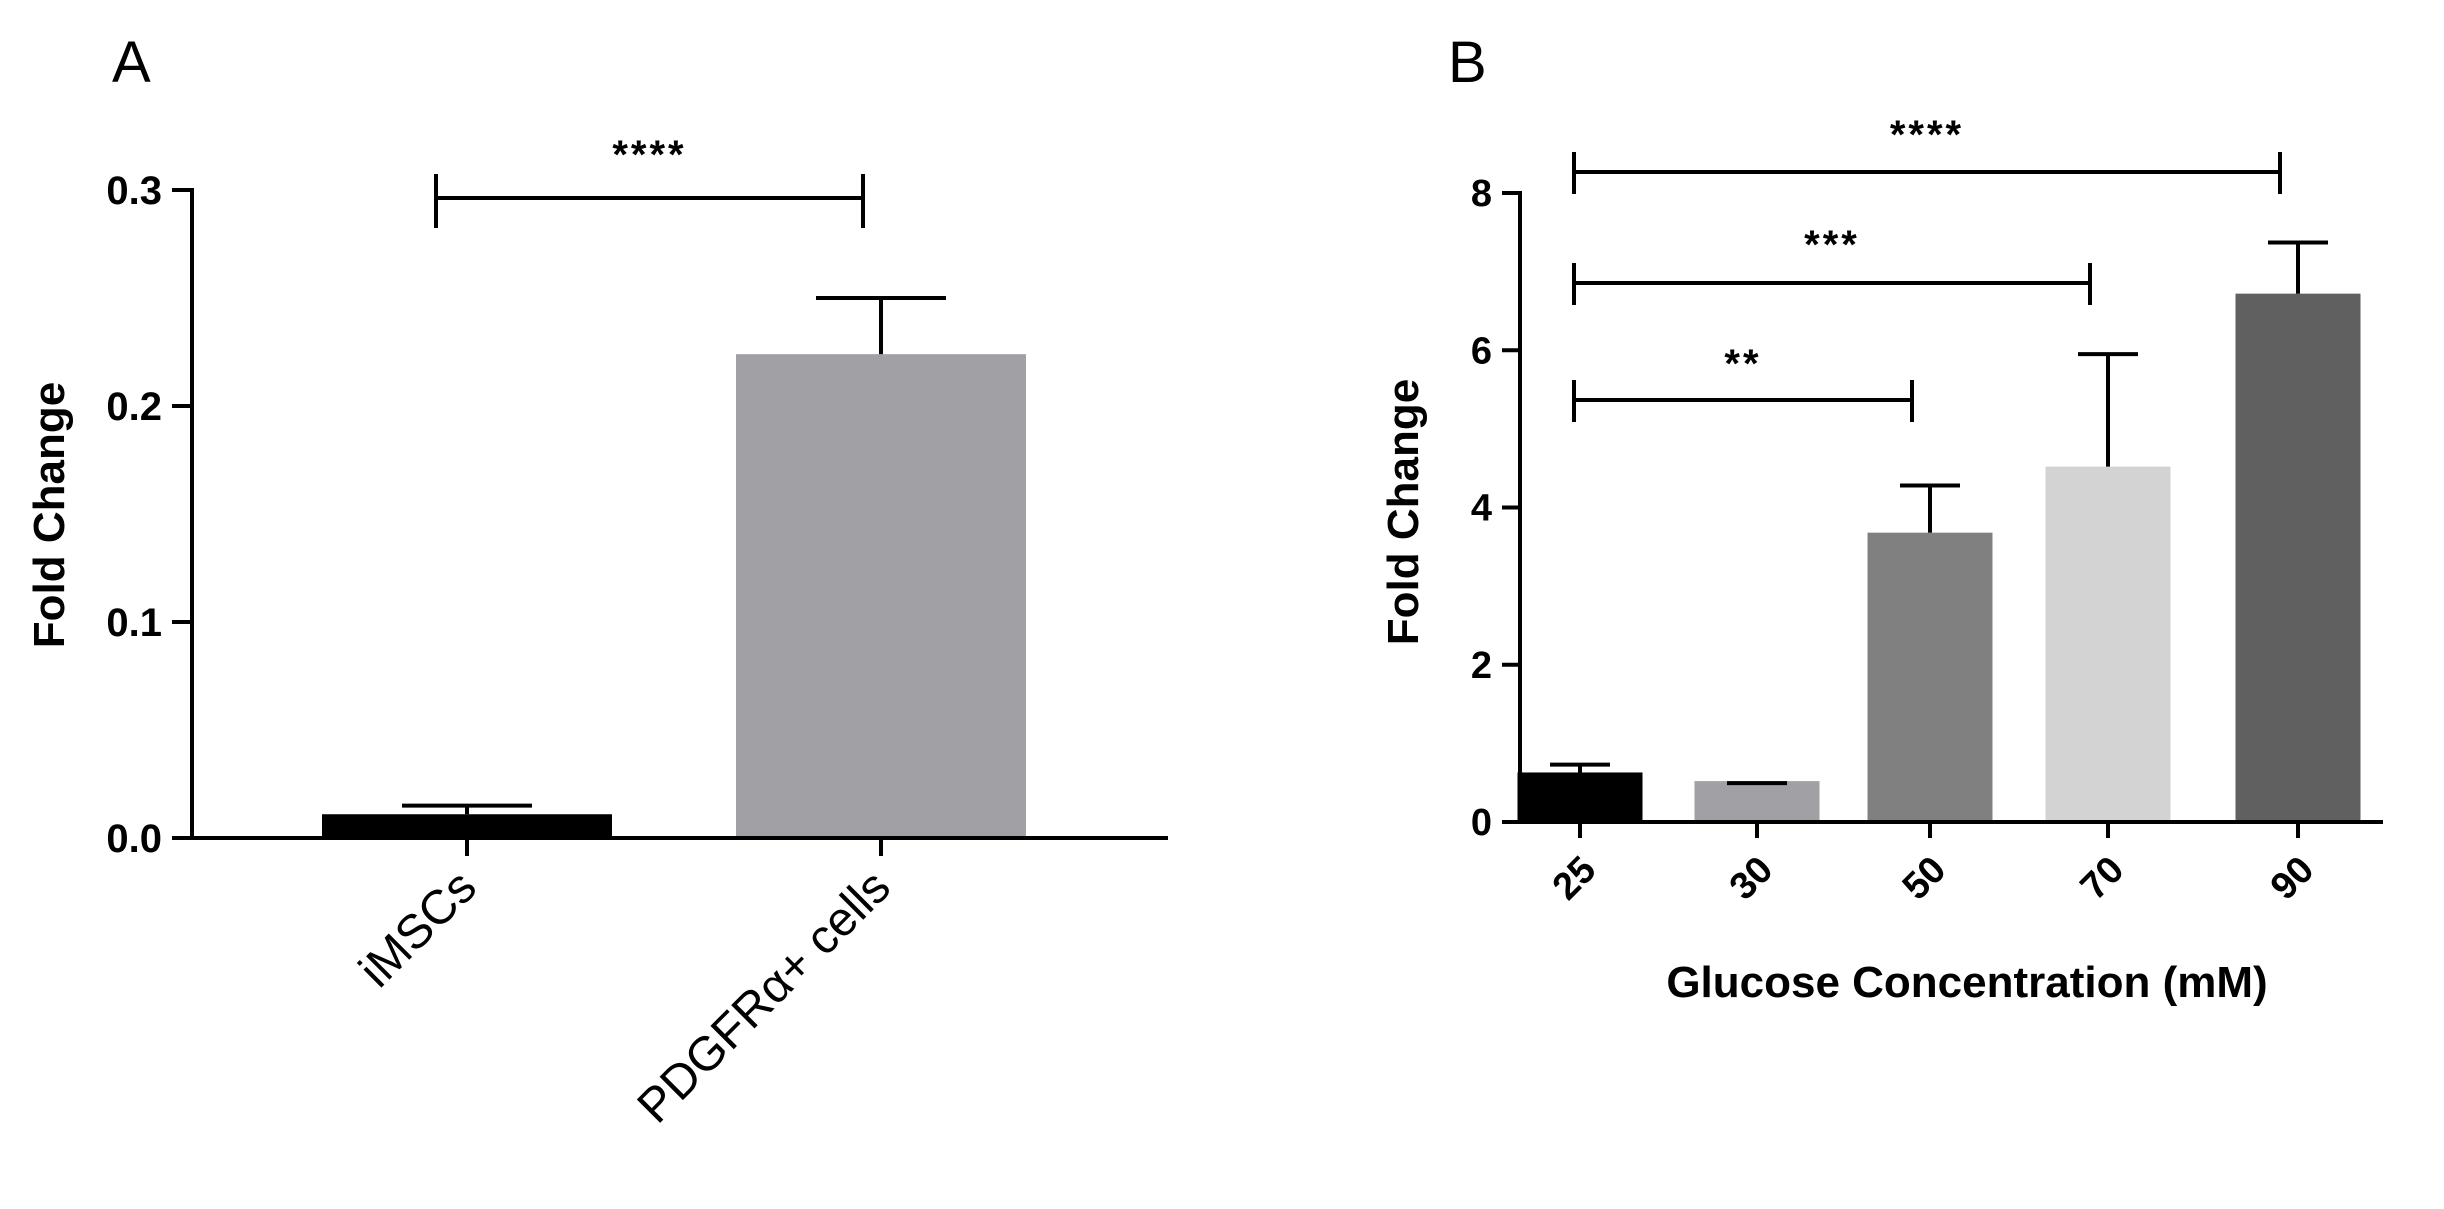  I want to click on x-tick-label: iMSCs, so click(417, 928).